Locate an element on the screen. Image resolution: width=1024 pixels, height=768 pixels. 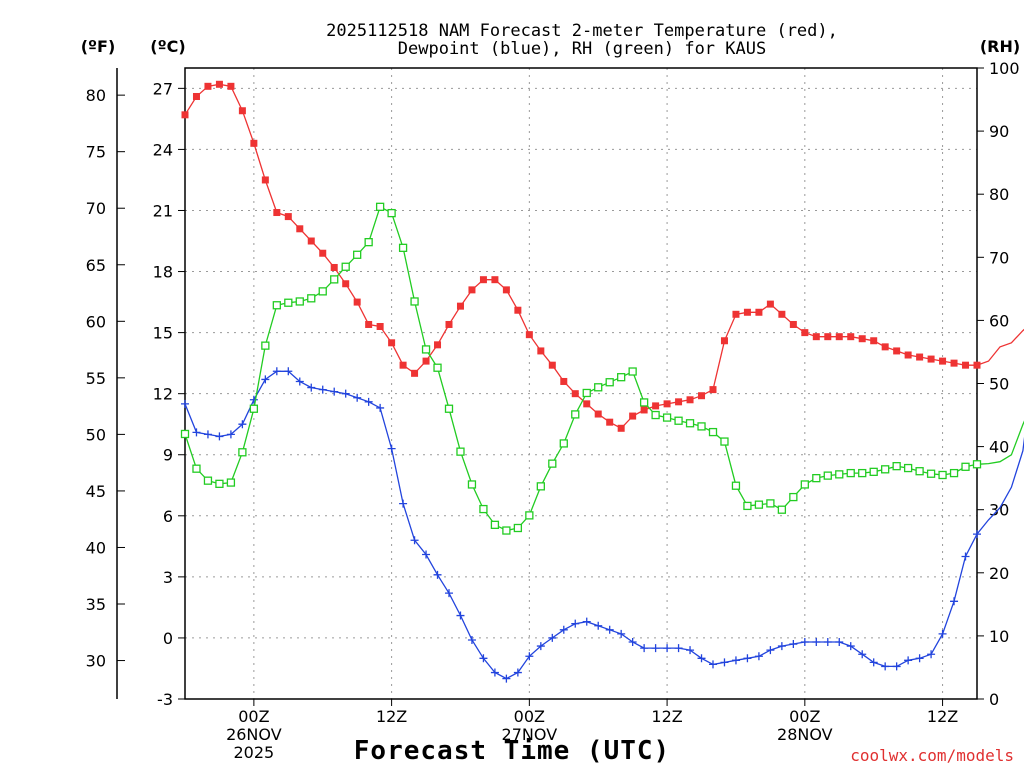
rh-tick-label: 60 is located at coordinates (999, 320).